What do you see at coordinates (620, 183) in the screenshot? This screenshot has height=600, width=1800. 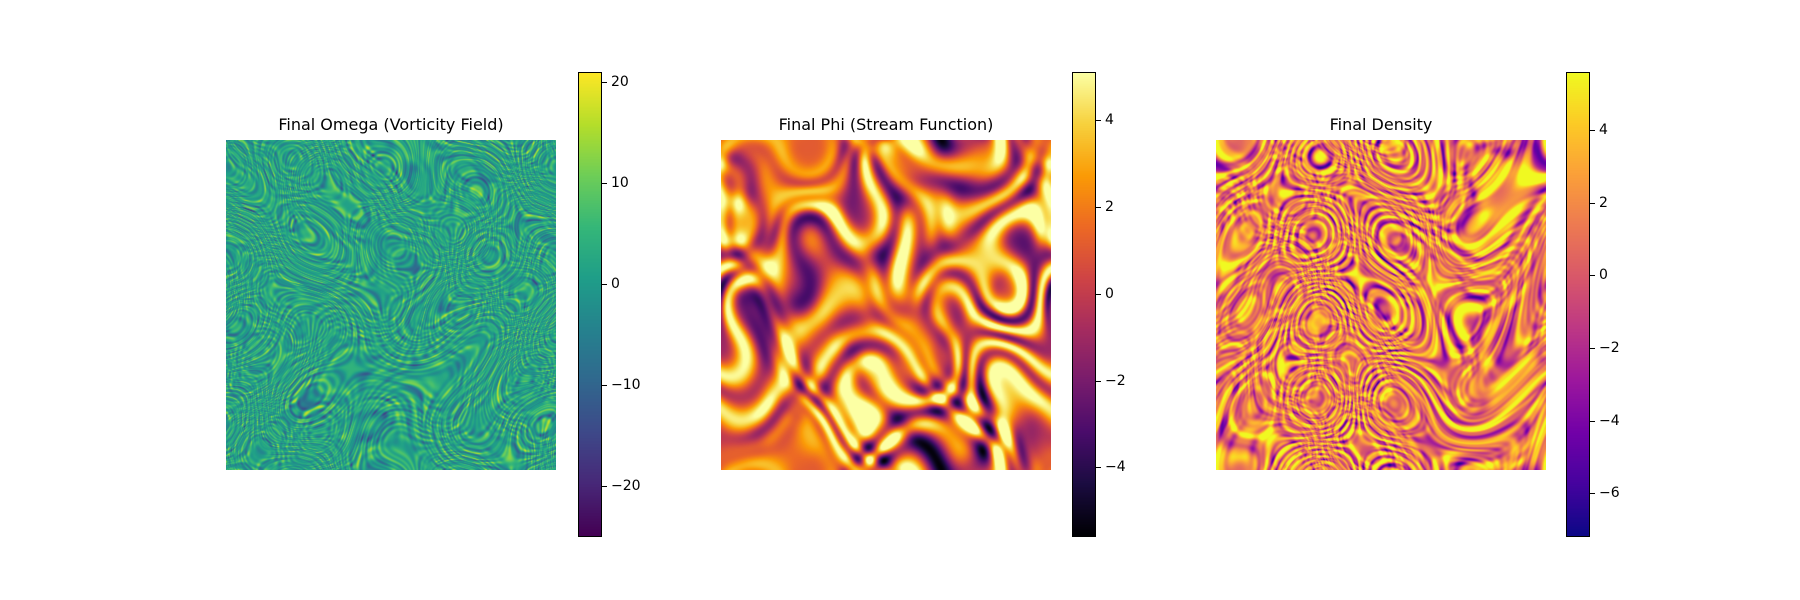 I see `colorbar-tick-label: 10` at bounding box center [620, 183].